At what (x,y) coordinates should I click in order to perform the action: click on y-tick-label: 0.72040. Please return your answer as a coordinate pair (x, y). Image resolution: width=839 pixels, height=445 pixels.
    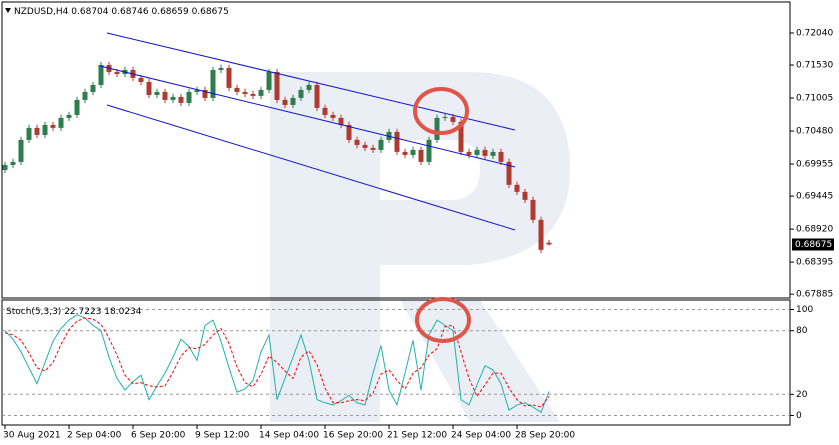
    Looking at the image, I should click on (814, 33).